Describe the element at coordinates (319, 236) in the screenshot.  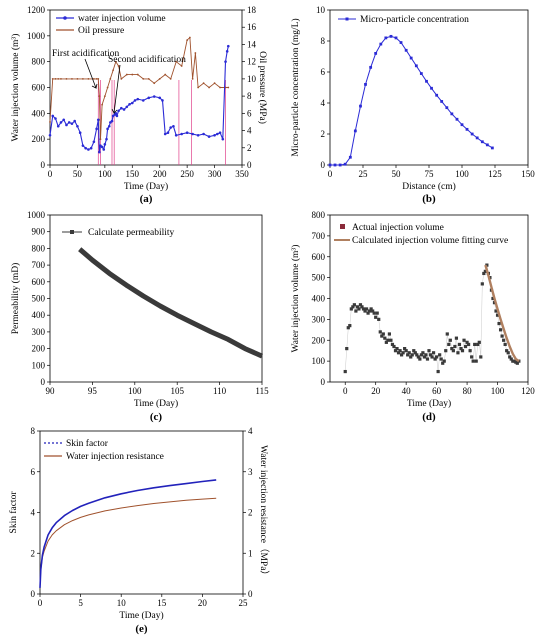
I see `p3-y-tick-label: 700` at that location.